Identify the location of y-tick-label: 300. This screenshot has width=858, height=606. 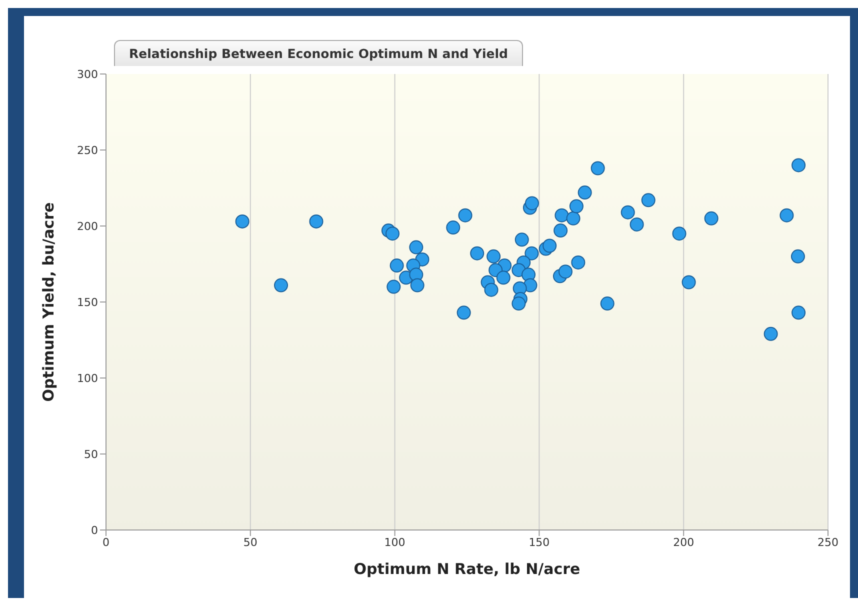
(87, 74).